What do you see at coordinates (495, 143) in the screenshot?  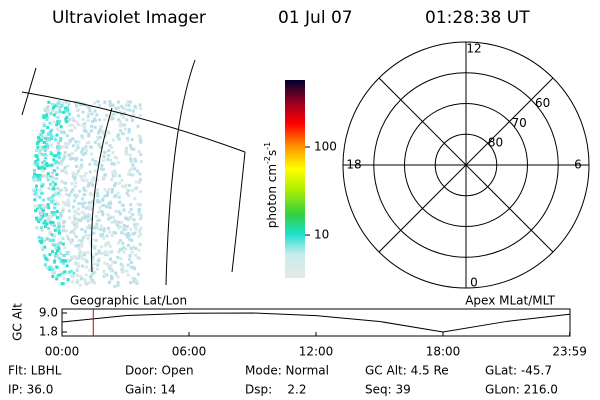 I see `polar-ring-label: 80` at bounding box center [495, 143].